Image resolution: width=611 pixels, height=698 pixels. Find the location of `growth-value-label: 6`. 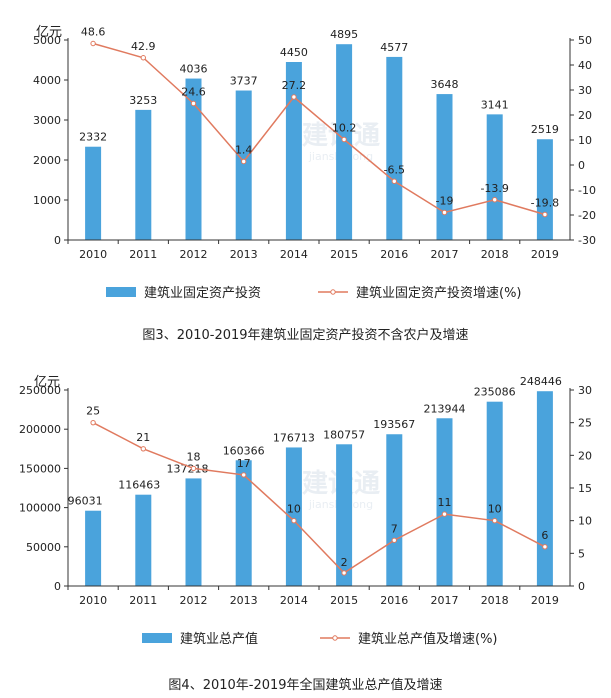

growth-value-label: 6 is located at coordinates (544, 535).